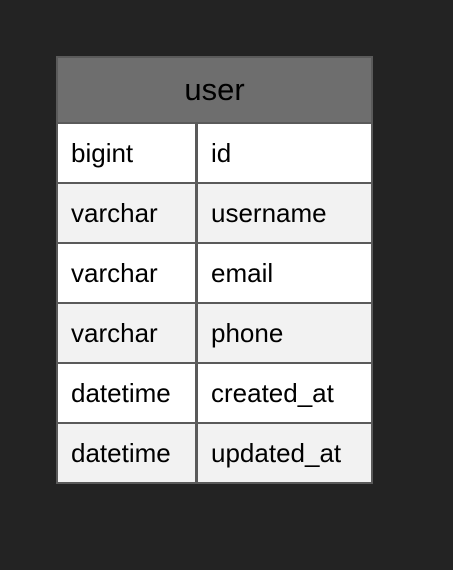 The image size is (453, 570). I want to click on table-row: varchar phone, so click(214, 332).